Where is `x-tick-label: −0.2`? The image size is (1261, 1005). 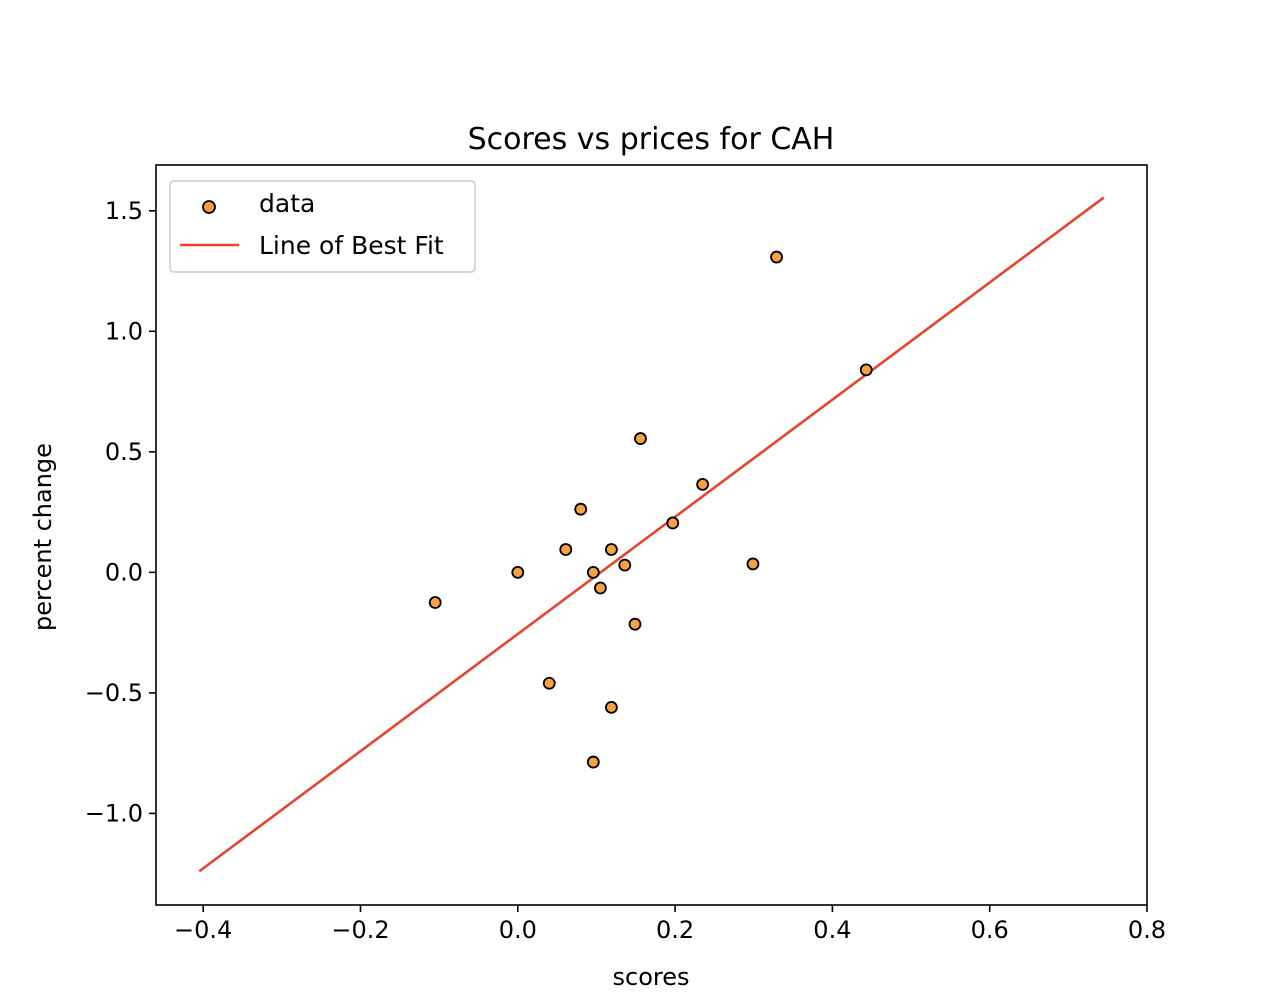
x-tick-label: −0.2 is located at coordinates (360, 930).